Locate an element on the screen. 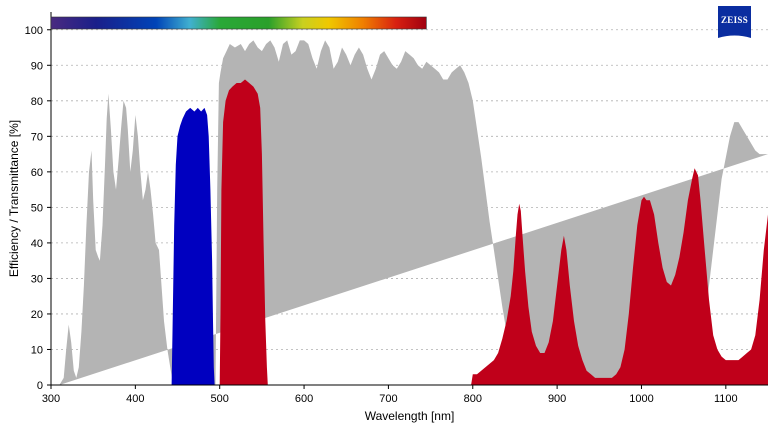  x-tick-label-1100: 1100 is located at coordinates (726, 399).